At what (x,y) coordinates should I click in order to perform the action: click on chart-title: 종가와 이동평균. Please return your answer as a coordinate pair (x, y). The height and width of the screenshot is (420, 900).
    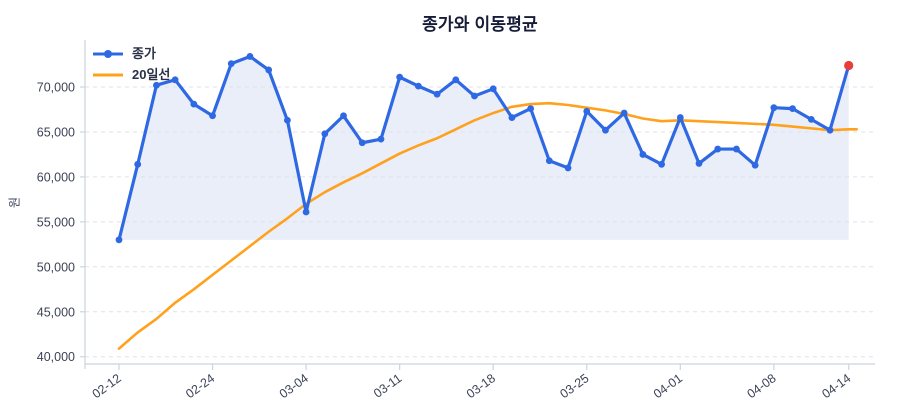
    Looking at the image, I should click on (480, 24).